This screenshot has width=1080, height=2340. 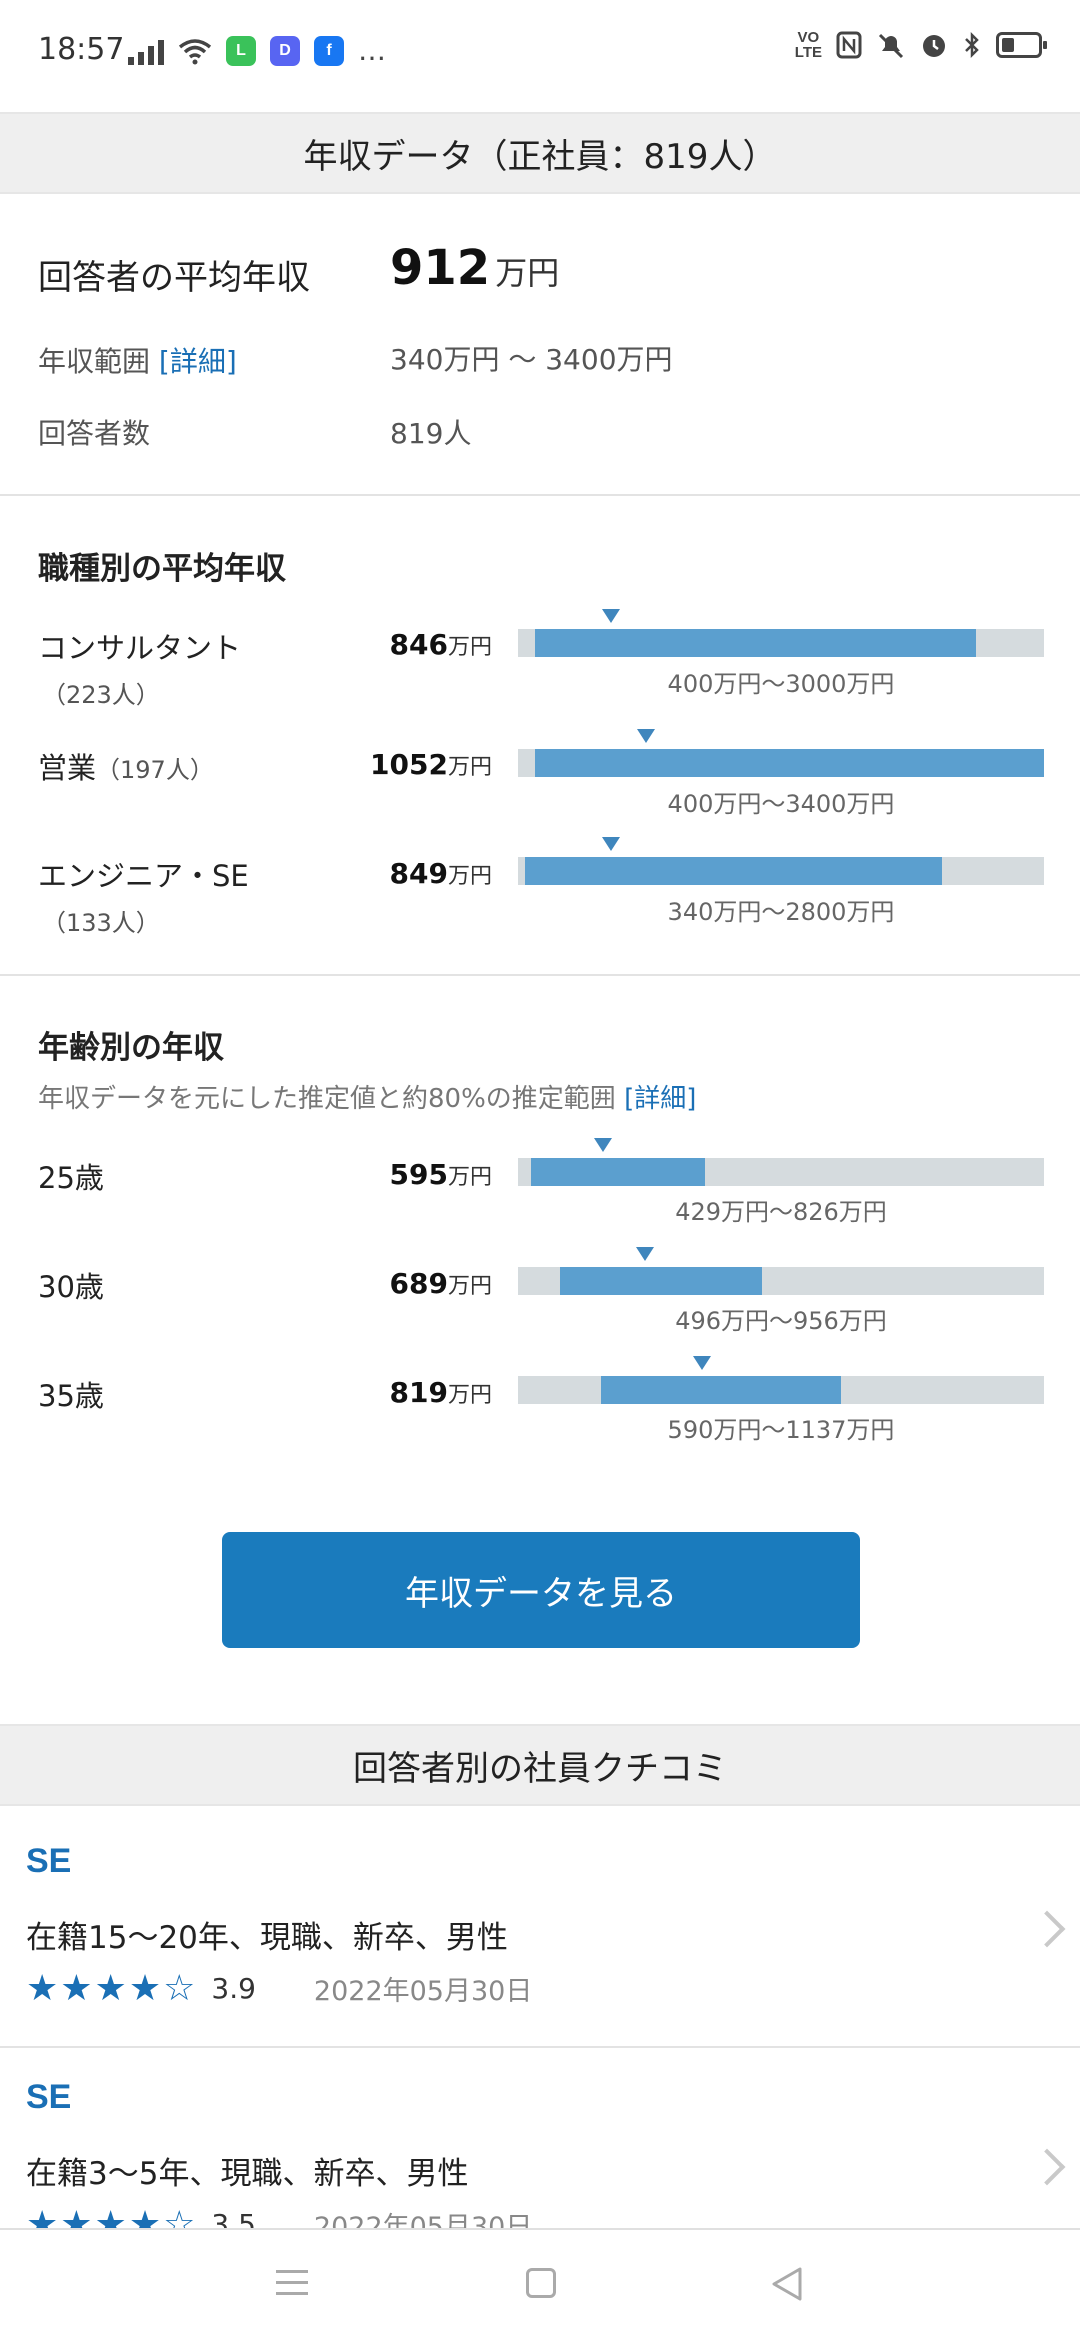 I want to click on signal-icon, so click(x=146, y=51).